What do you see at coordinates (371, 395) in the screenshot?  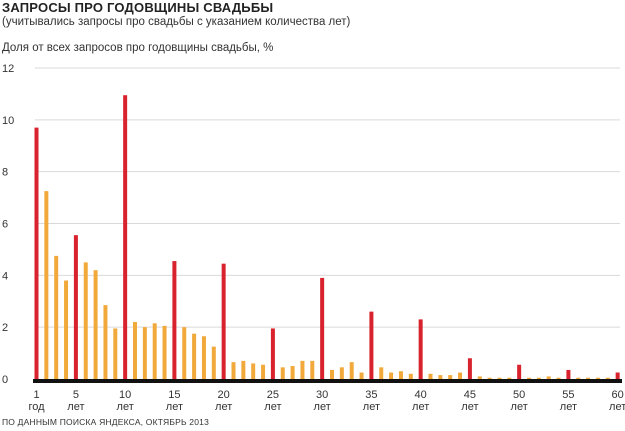 I see `x-tick-number: 35` at bounding box center [371, 395].